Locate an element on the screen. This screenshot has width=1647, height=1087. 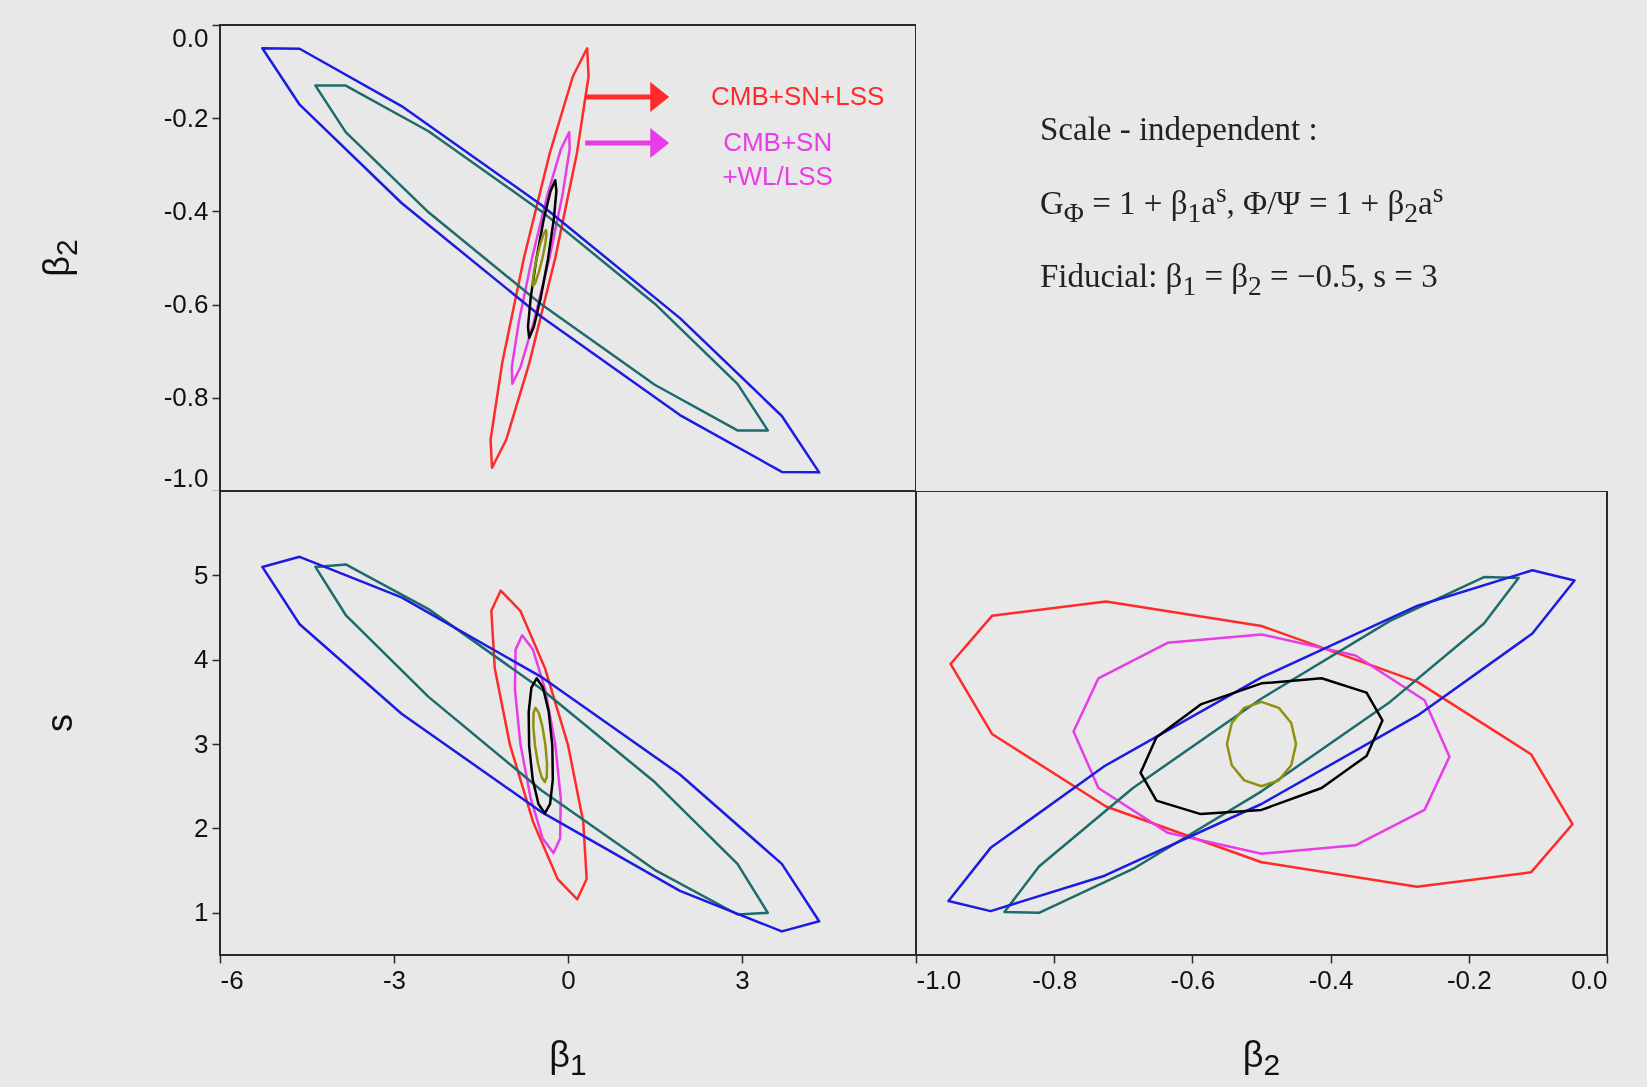
y-tick-label: -0.2 is located at coordinates (186, 117).